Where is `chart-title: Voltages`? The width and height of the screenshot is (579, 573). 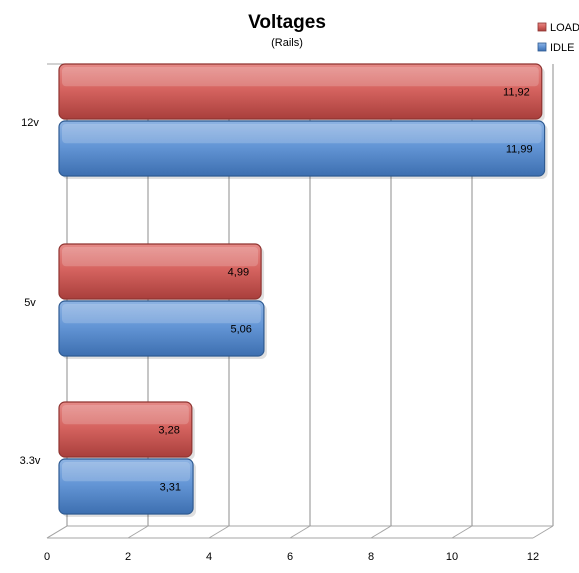 chart-title: Voltages is located at coordinates (287, 22).